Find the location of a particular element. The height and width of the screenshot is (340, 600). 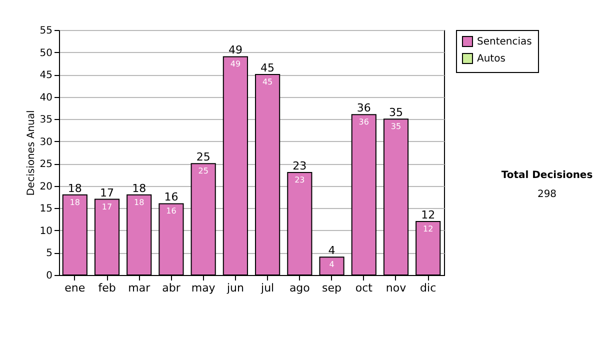

data-label: 12 is located at coordinates (428, 229).